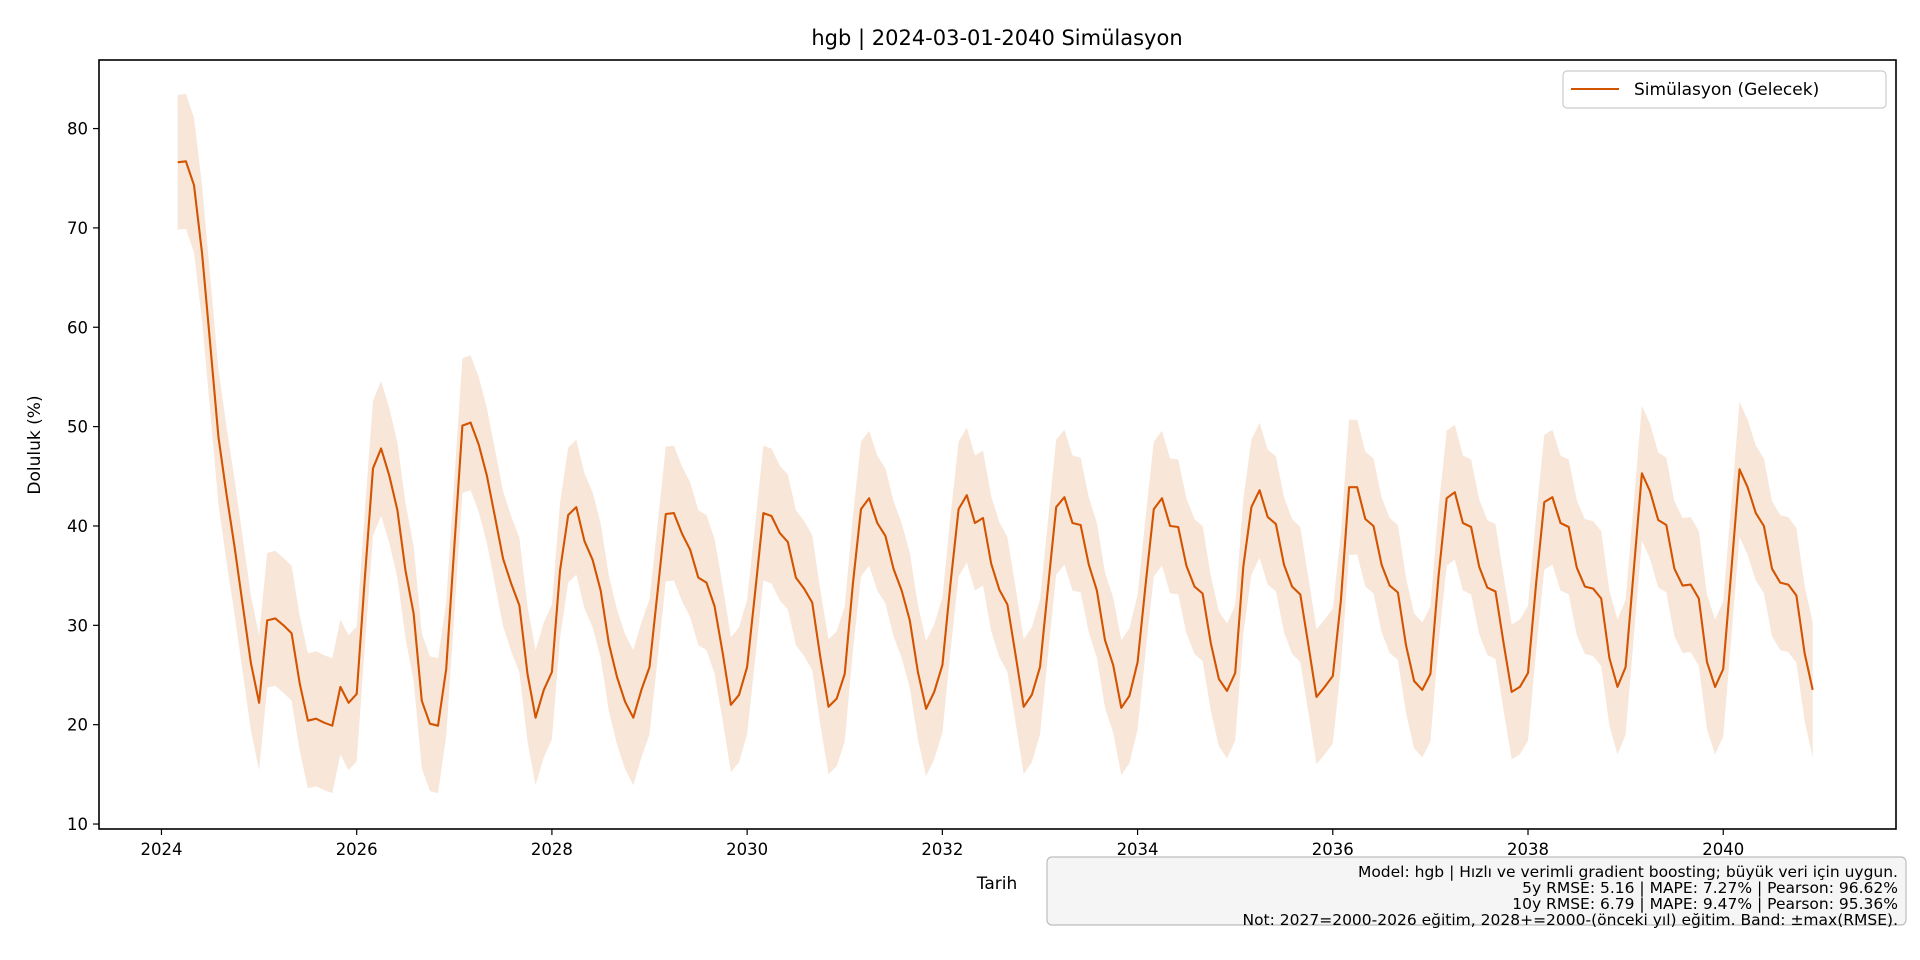  I want to click on y-tick-label: 30, so click(77, 625).